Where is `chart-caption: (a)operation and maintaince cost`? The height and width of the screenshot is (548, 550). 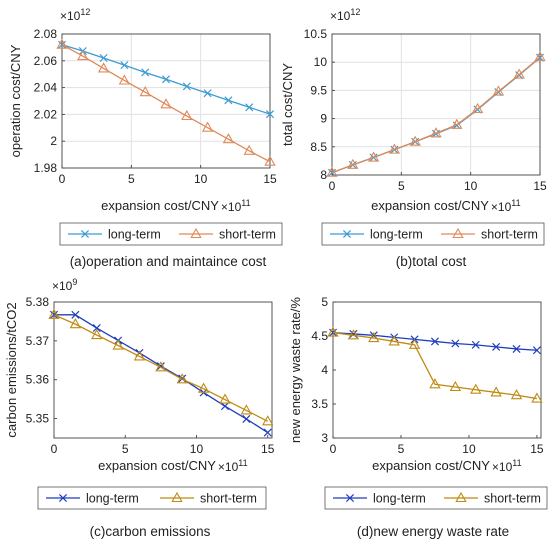 chart-caption: (a)operation and maintaince cost is located at coordinates (168, 261).